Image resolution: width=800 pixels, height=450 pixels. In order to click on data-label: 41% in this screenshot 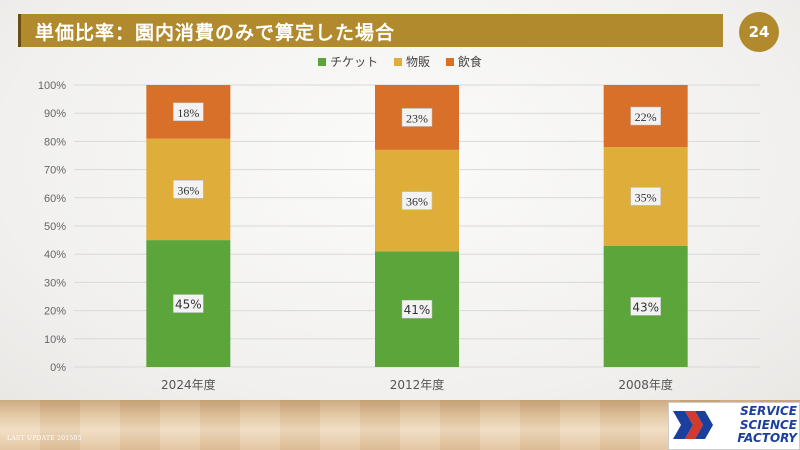, I will do `click(417, 310)`.